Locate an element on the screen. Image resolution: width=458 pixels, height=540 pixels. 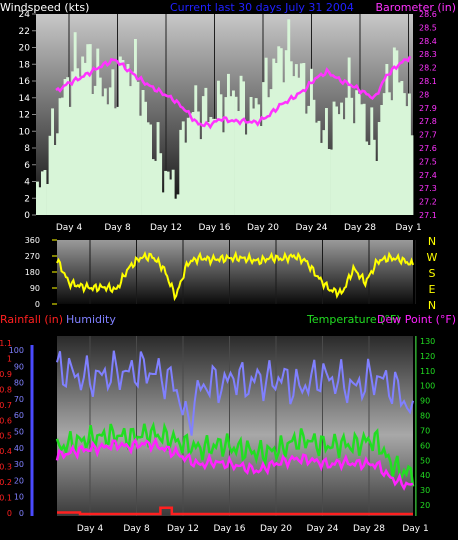
barometer-tick-label: 27.2 is located at coordinates (428, 202).